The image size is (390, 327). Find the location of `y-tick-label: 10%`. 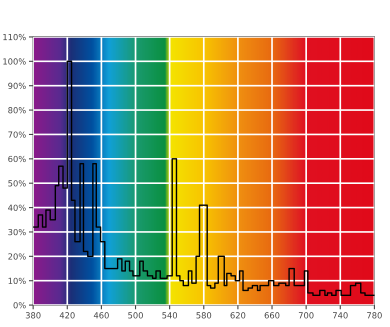

y-tick-label: 10% is located at coordinates (17, 281).